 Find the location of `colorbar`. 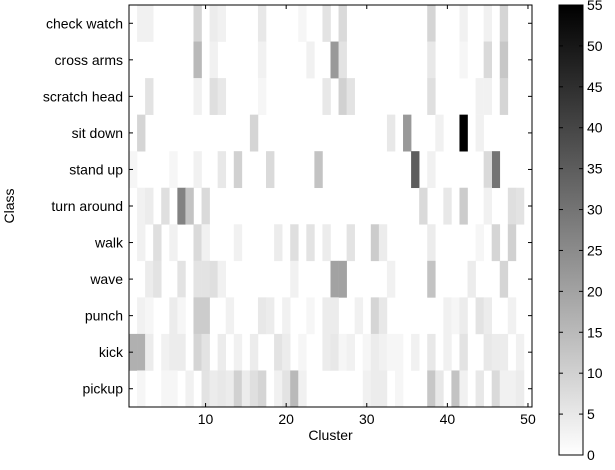

colorbar is located at coordinates (571, 230).